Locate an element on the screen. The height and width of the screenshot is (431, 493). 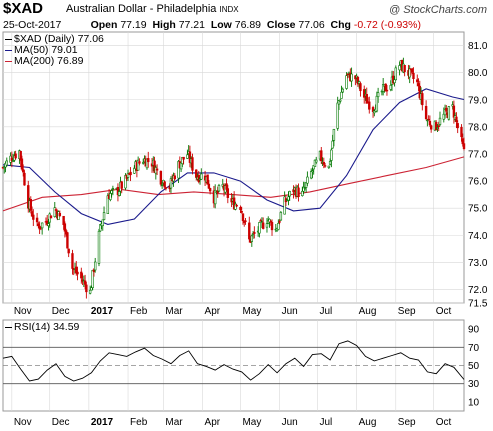
y-tick-label: 74.0 is located at coordinates (478, 236).